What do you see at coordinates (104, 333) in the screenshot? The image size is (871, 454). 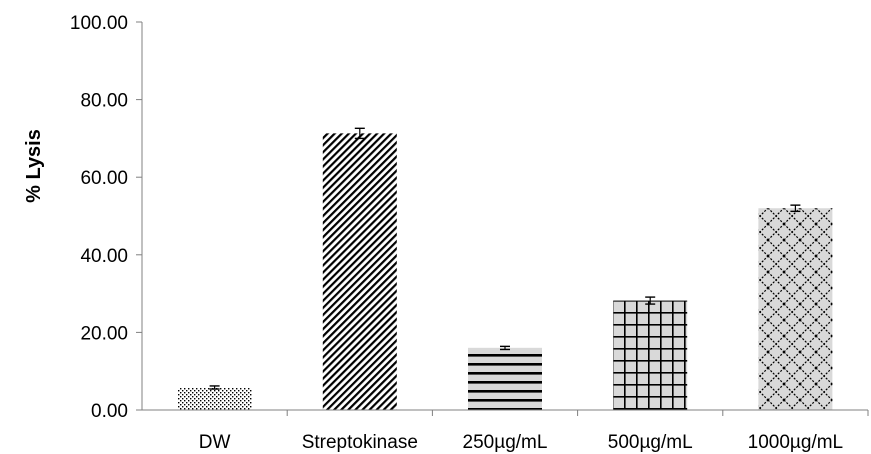 I see `y-tick-label: 20.00` at bounding box center [104, 333].